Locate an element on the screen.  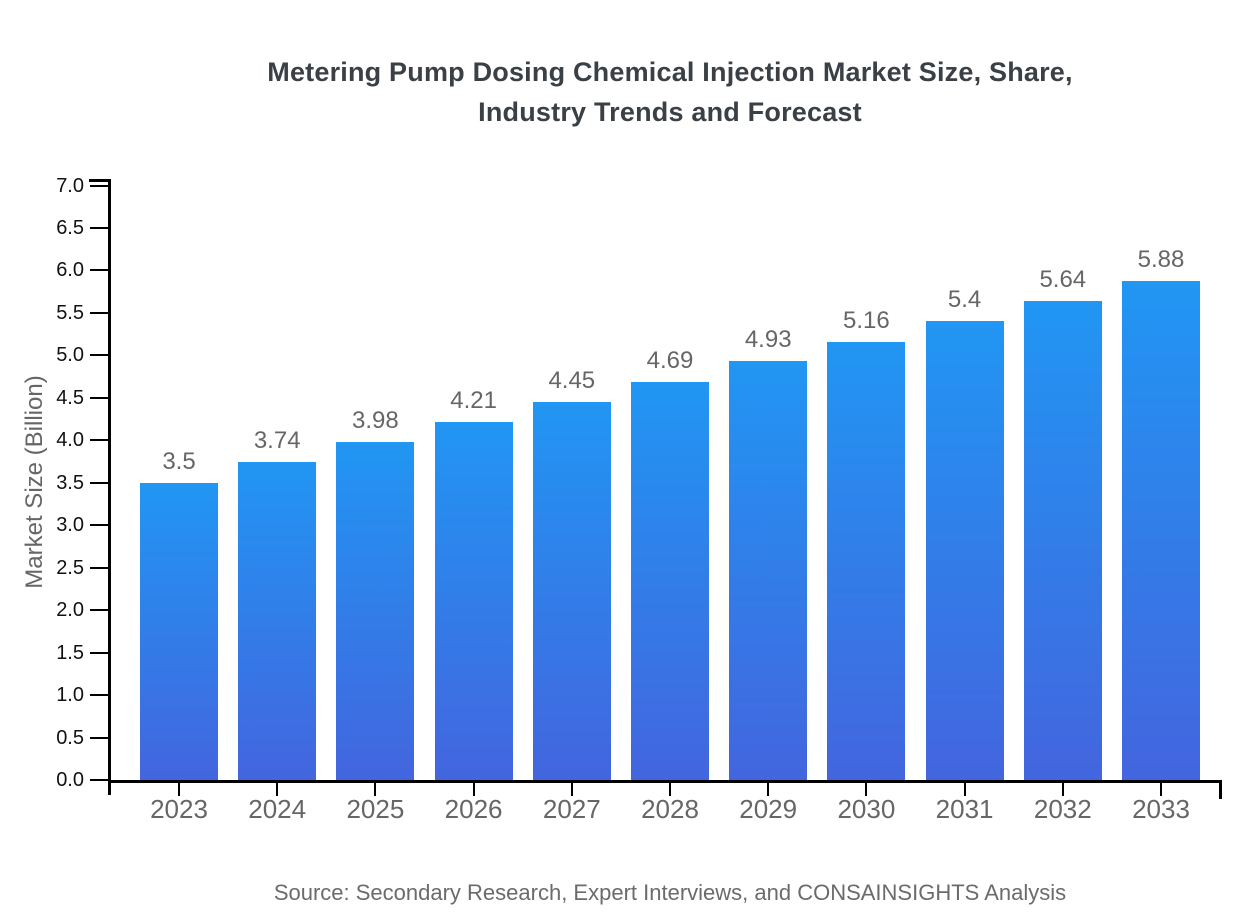
bar-value-label: 5.4 is located at coordinates (964, 300).